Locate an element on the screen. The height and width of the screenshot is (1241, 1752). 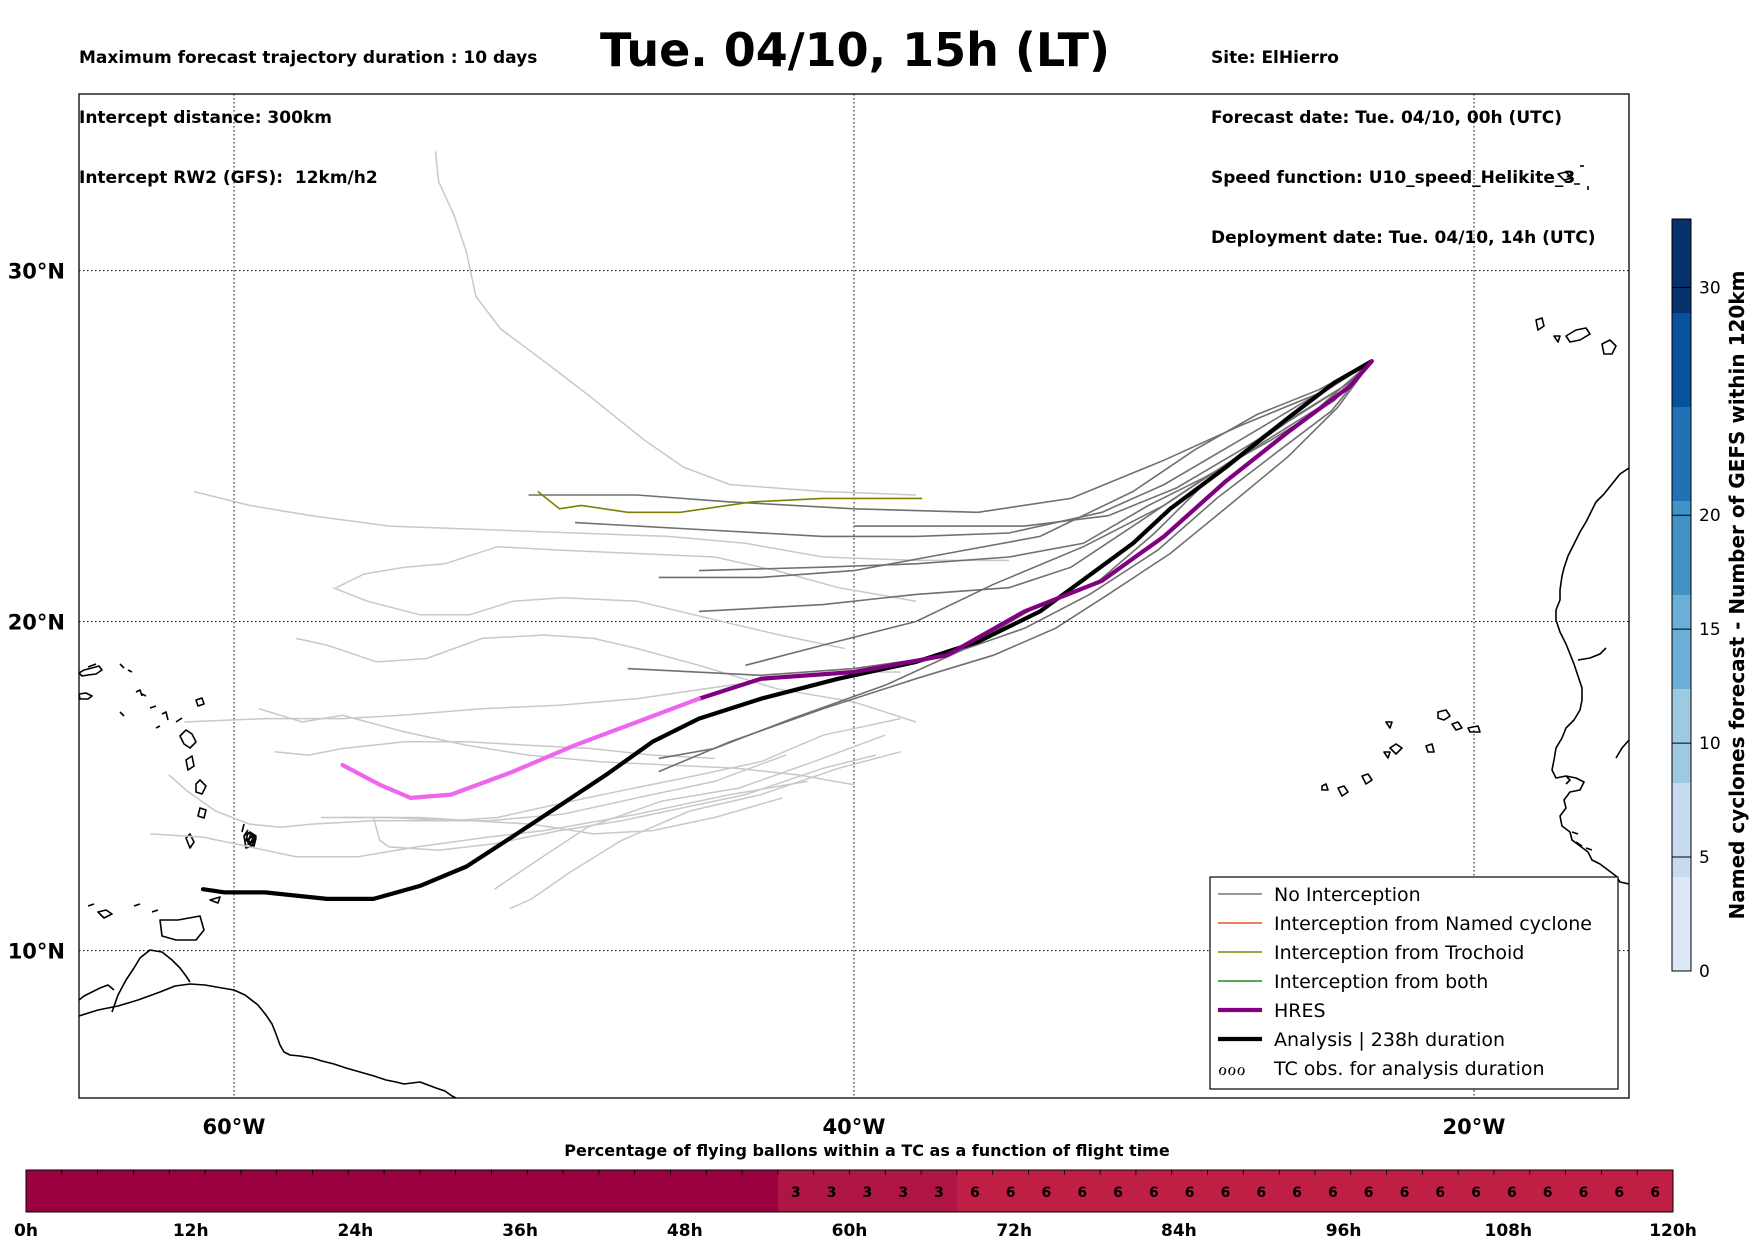
st-vincent is located at coordinates (190, 841).